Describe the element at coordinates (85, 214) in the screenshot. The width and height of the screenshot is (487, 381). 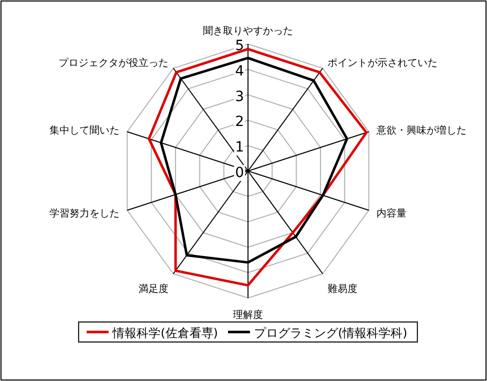
I see `spoke-label: 学習努力をした` at that location.